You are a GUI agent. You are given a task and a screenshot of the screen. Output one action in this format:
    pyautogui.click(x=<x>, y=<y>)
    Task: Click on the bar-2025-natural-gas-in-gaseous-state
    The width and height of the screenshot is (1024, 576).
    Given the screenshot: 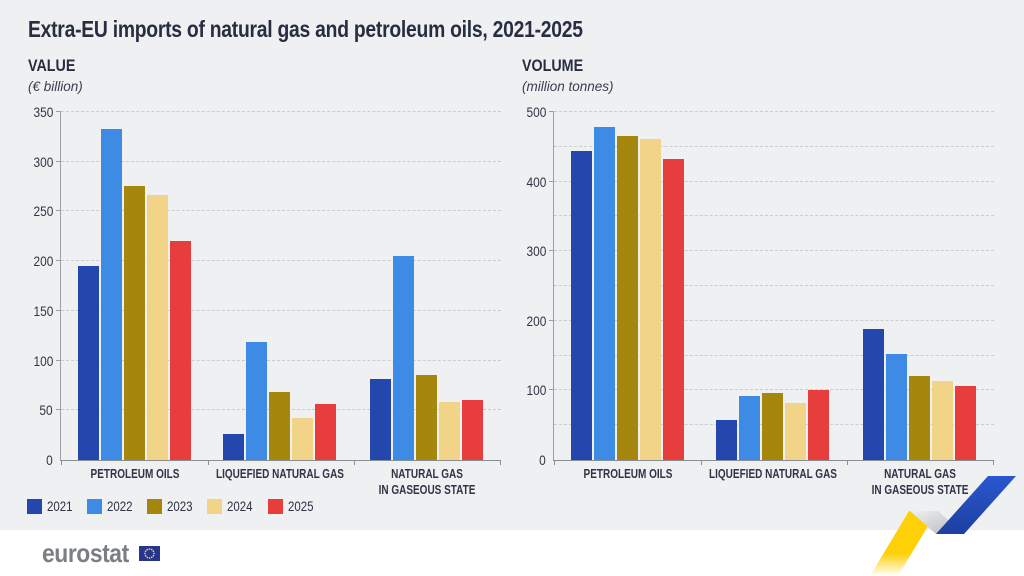 What is the action you would take?
    pyautogui.click(x=965, y=422)
    